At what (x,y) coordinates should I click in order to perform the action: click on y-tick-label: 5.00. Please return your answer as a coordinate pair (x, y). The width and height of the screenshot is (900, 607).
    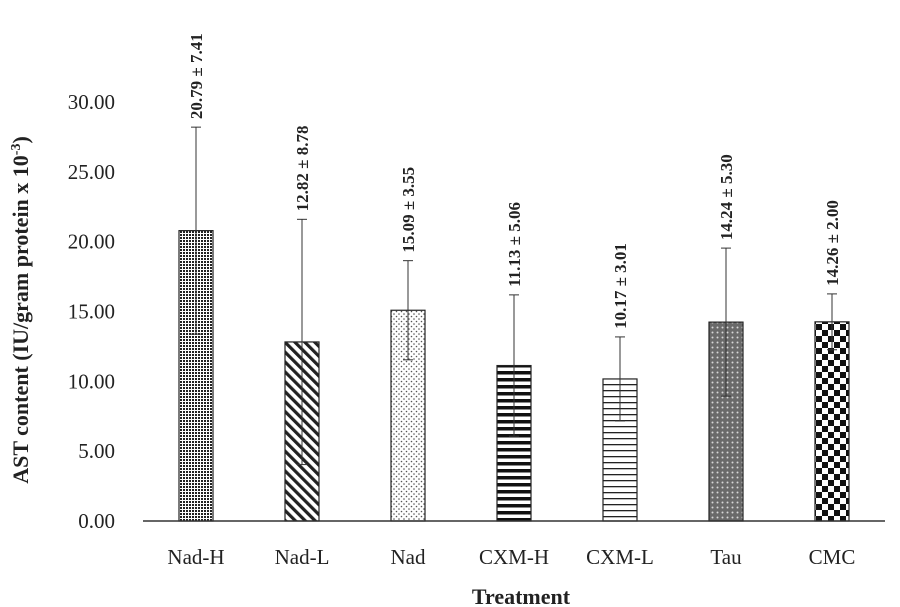
    Looking at the image, I should click on (96, 451).